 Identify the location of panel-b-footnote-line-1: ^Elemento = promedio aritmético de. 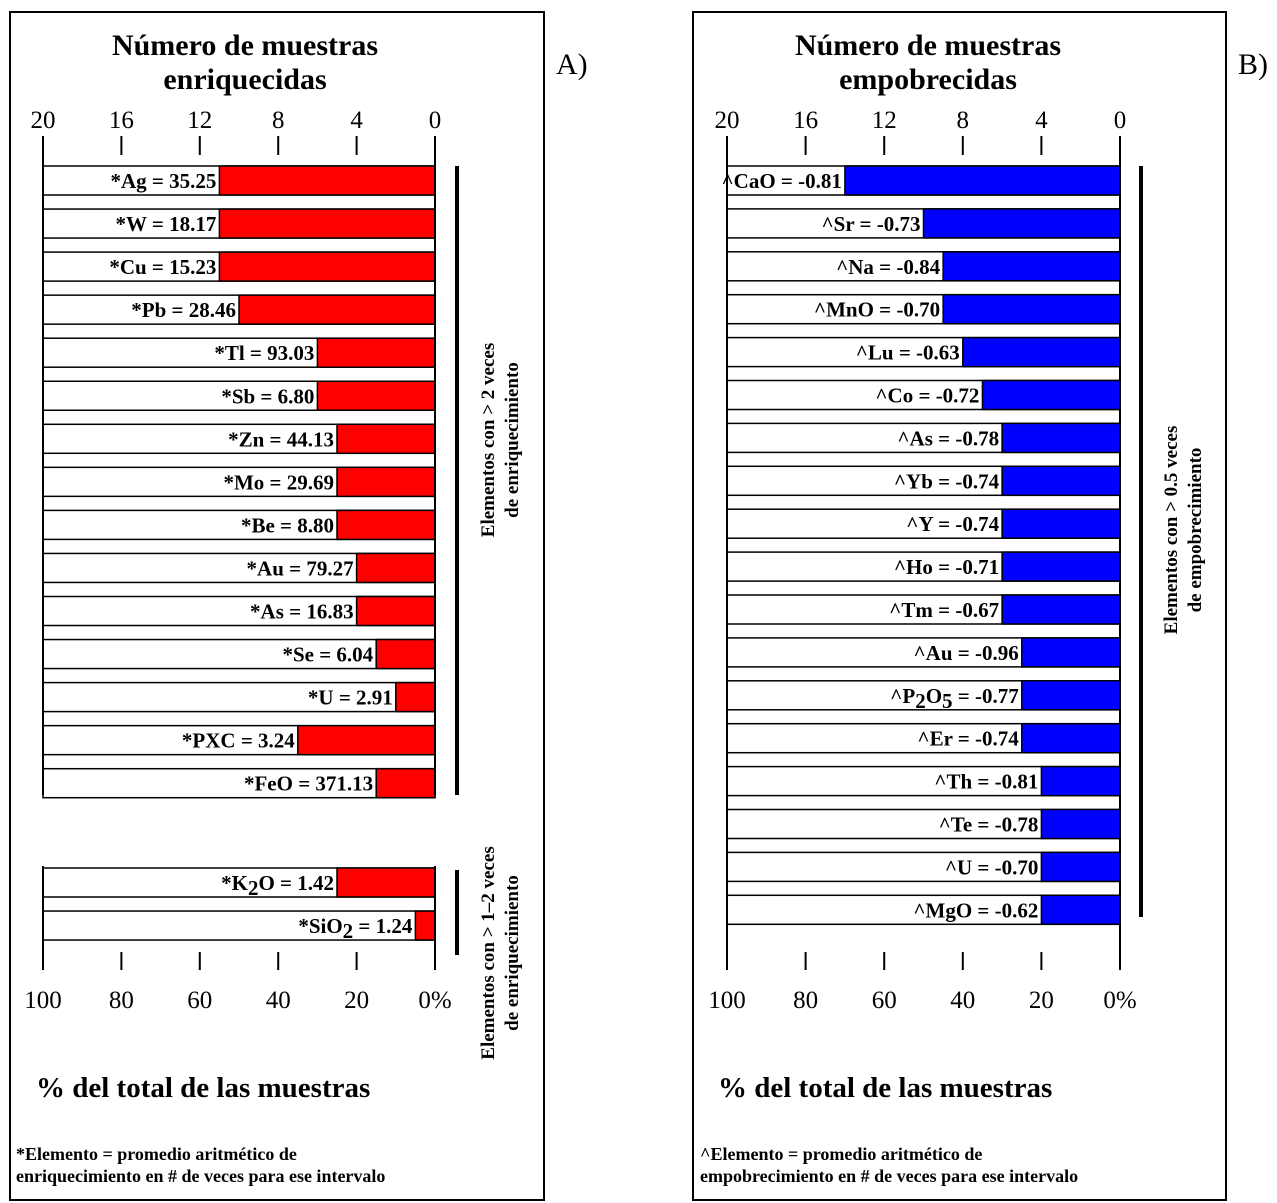
(841, 1154).